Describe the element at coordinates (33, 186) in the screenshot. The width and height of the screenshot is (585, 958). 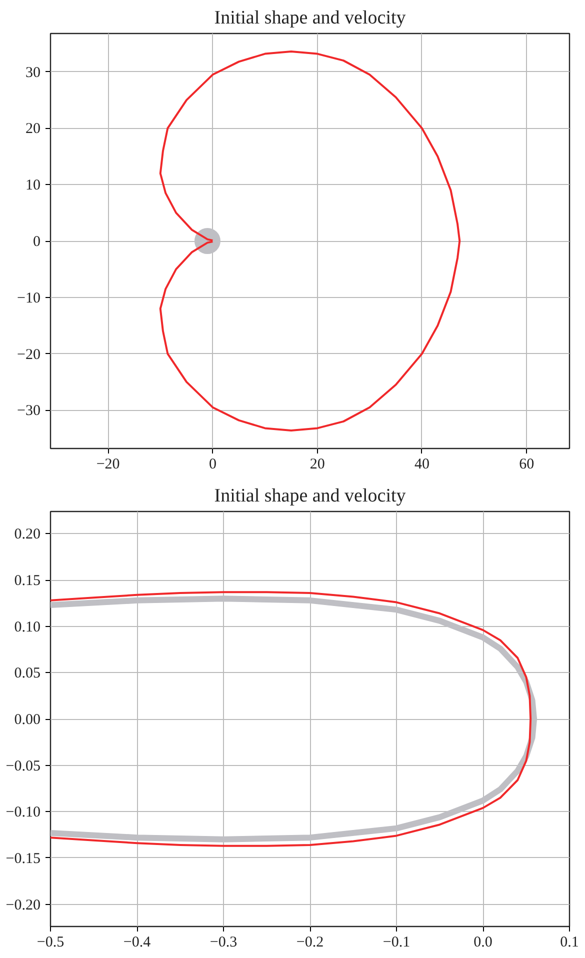
I see `y-tick-label: 10` at that location.